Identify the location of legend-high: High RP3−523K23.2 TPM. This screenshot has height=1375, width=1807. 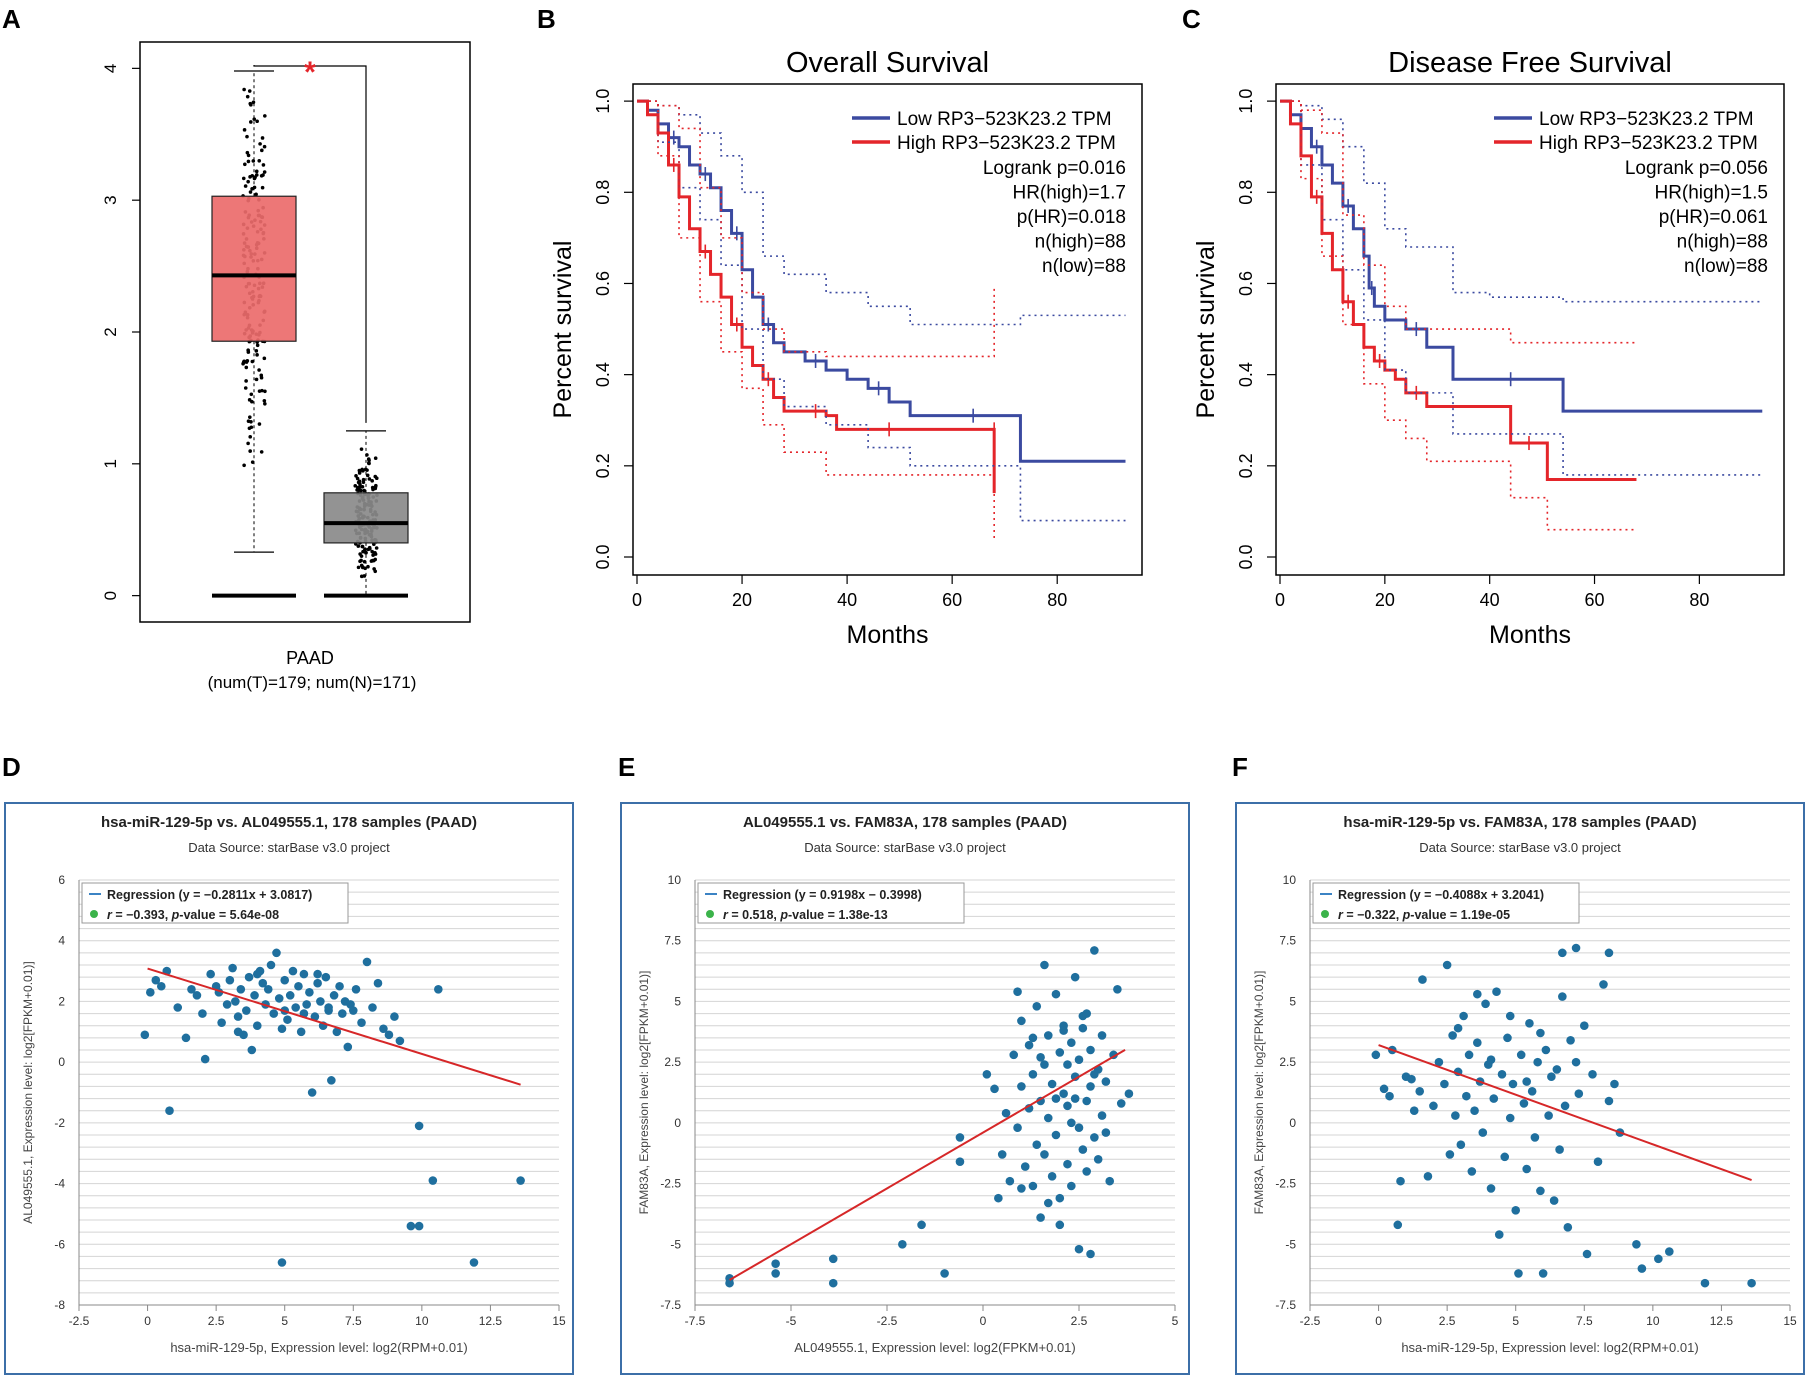
(1648, 143).